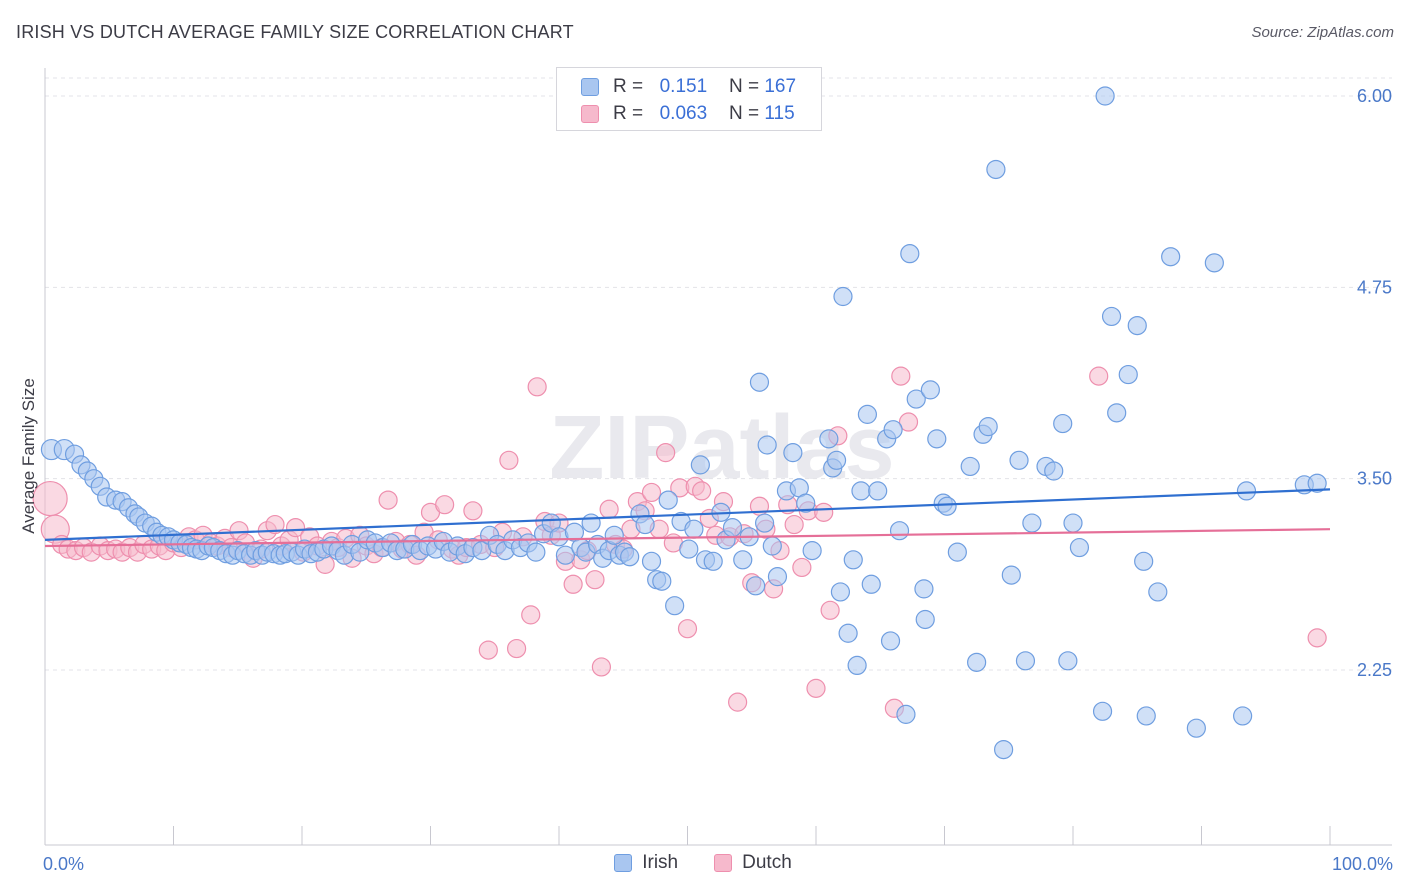  I want to click on dutch-trend-line, so click(687, 538).